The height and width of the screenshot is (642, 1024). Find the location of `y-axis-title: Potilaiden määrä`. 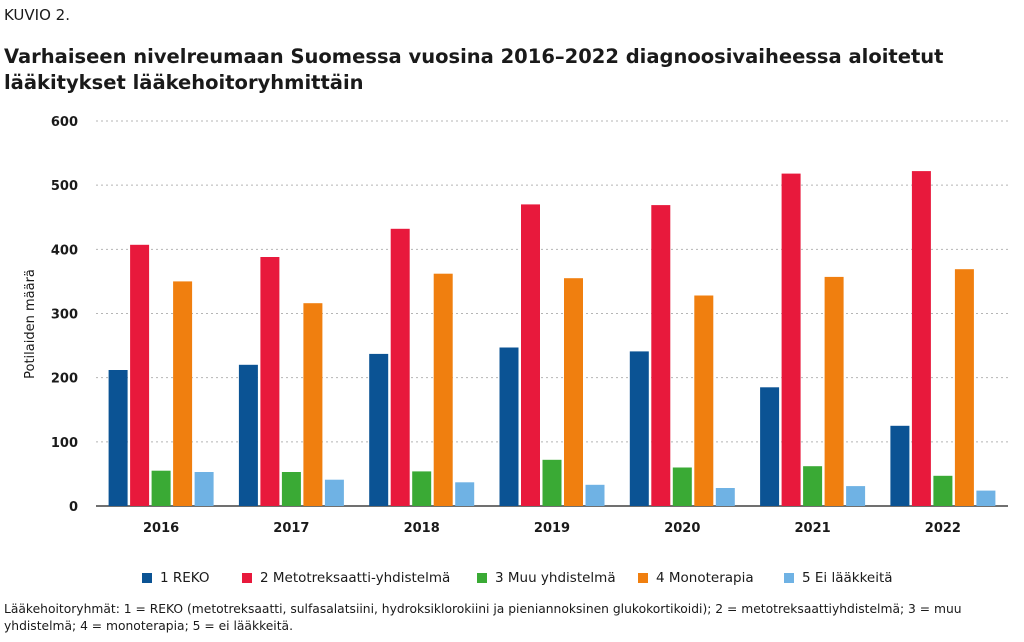

y-axis-title: Potilaiden määrä is located at coordinates (30, 324).